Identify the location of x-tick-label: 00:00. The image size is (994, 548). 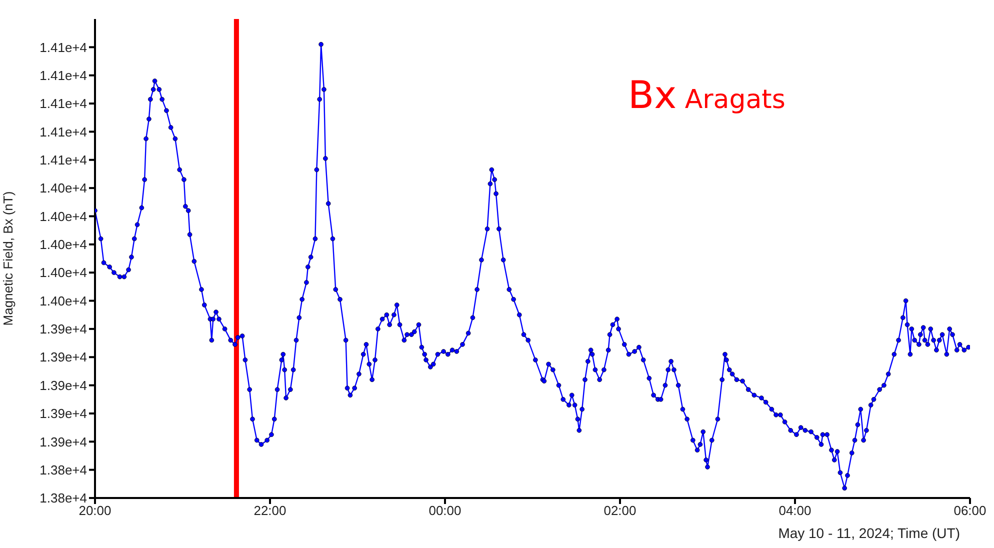
(445, 510).